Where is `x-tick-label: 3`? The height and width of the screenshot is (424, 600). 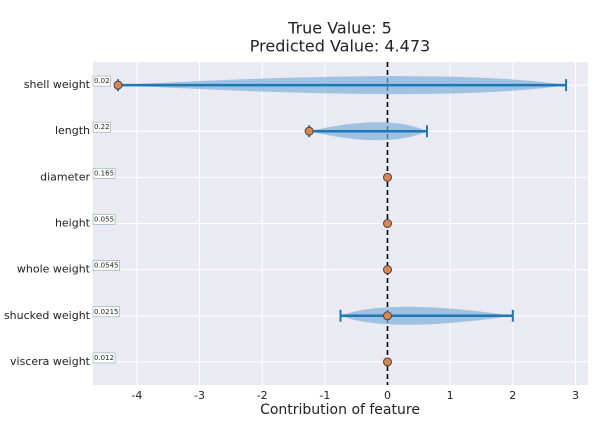 x-tick-label: 3 is located at coordinates (575, 395).